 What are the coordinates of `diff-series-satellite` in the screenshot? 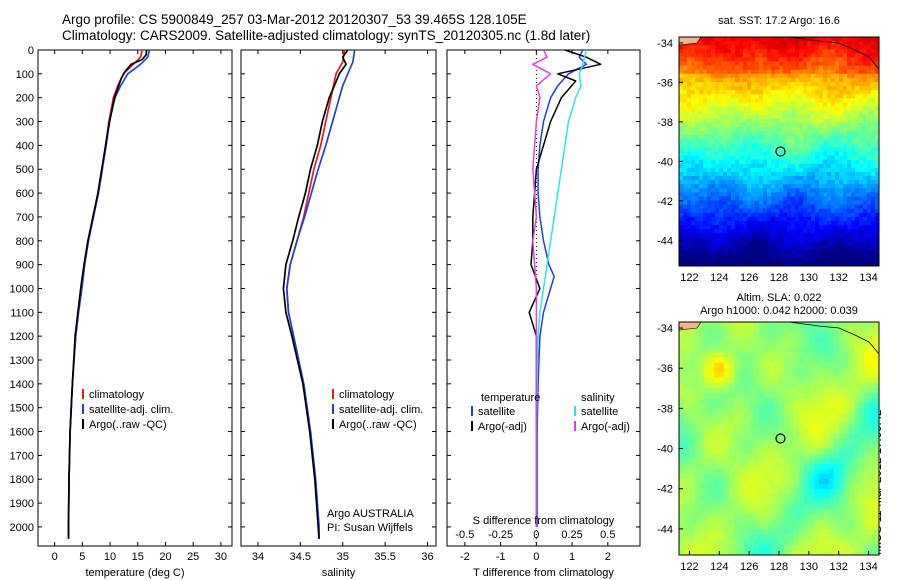 It's located at (562, 288).